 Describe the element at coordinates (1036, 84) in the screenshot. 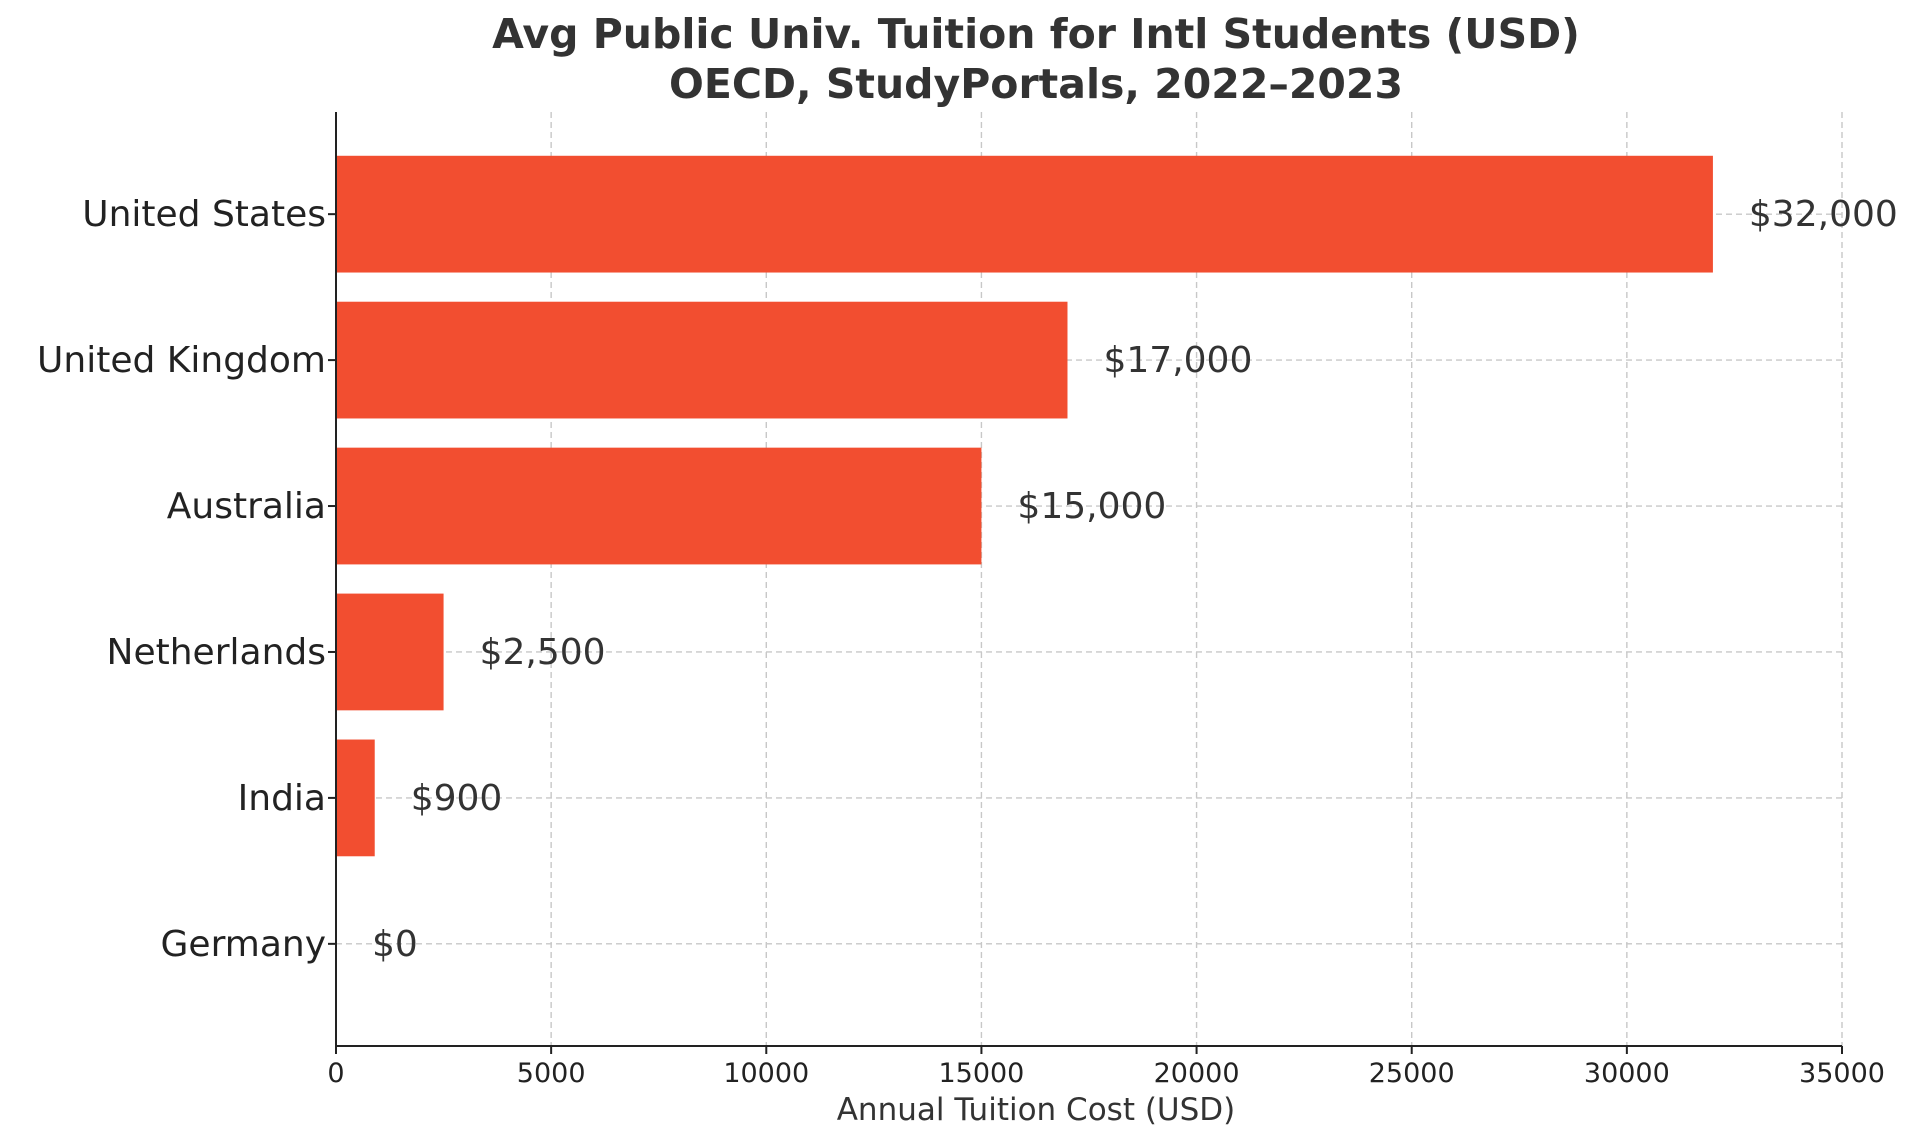

I see `chart-subtitle: OECD, StudyPortals, 2022–2023` at that location.